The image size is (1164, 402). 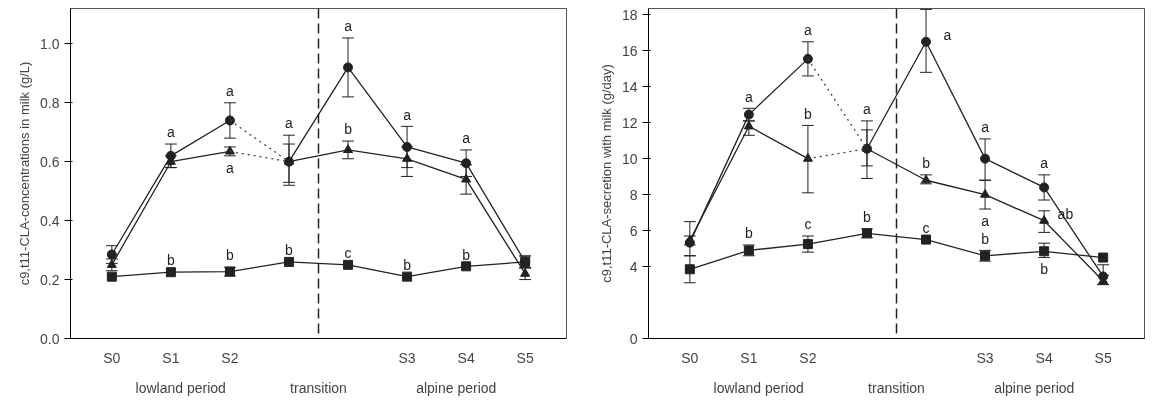 What do you see at coordinates (633, 266) in the screenshot?
I see `y-tick-label: 4` at bounding box center [633, 266].